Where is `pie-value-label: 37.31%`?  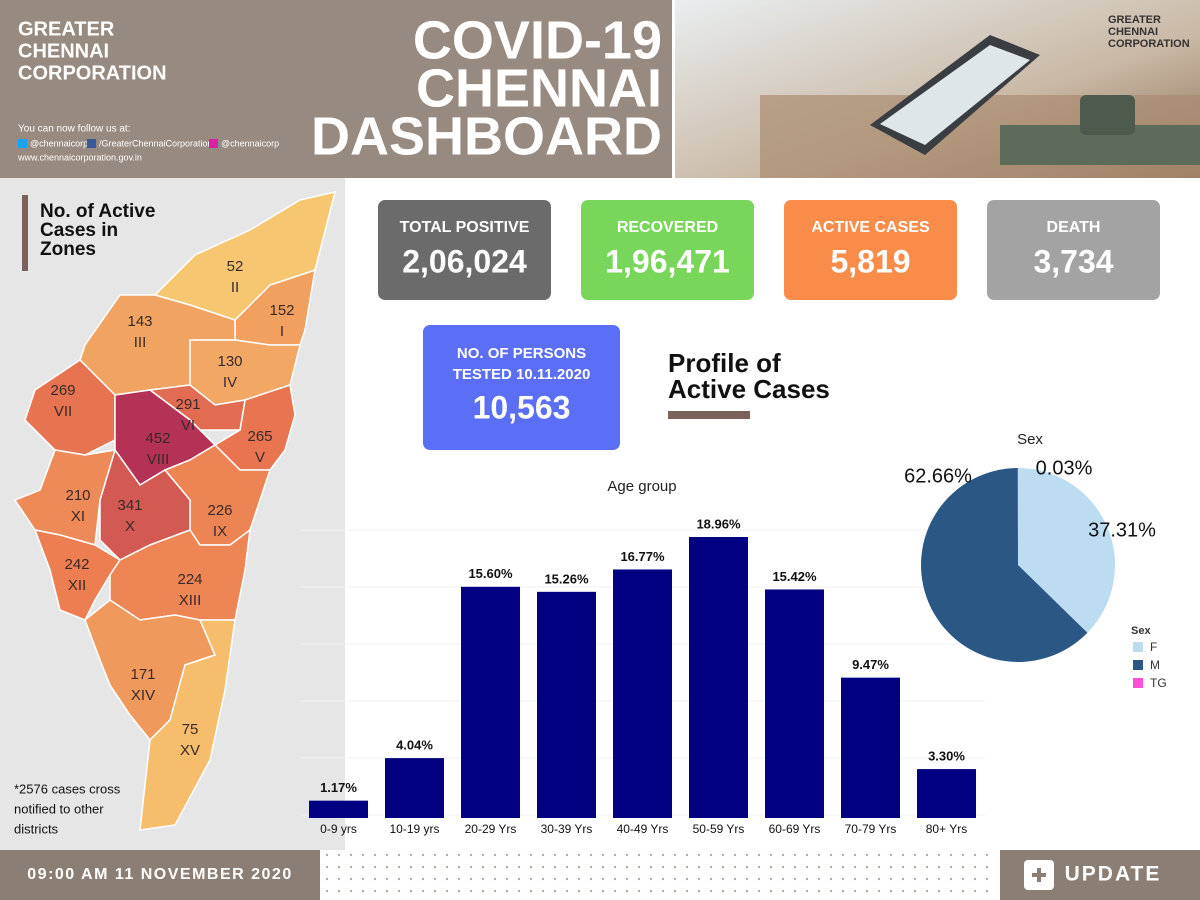 pie-value-label: 37.31% is located at coordinates (1122, 530).